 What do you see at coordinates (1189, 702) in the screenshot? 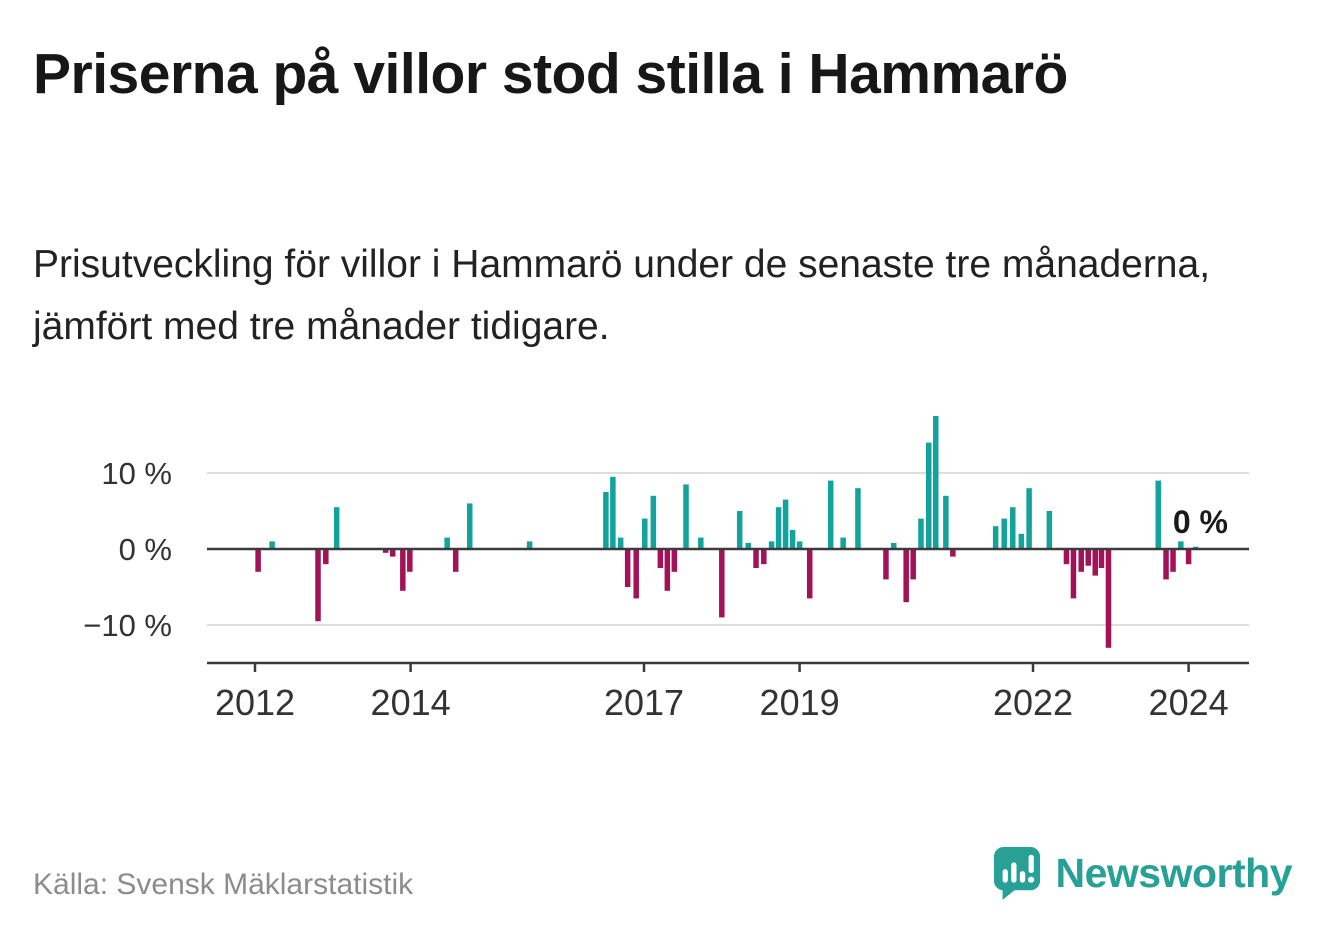
I see `x-tick-label: 2024` at bounding box center [1189, 702].